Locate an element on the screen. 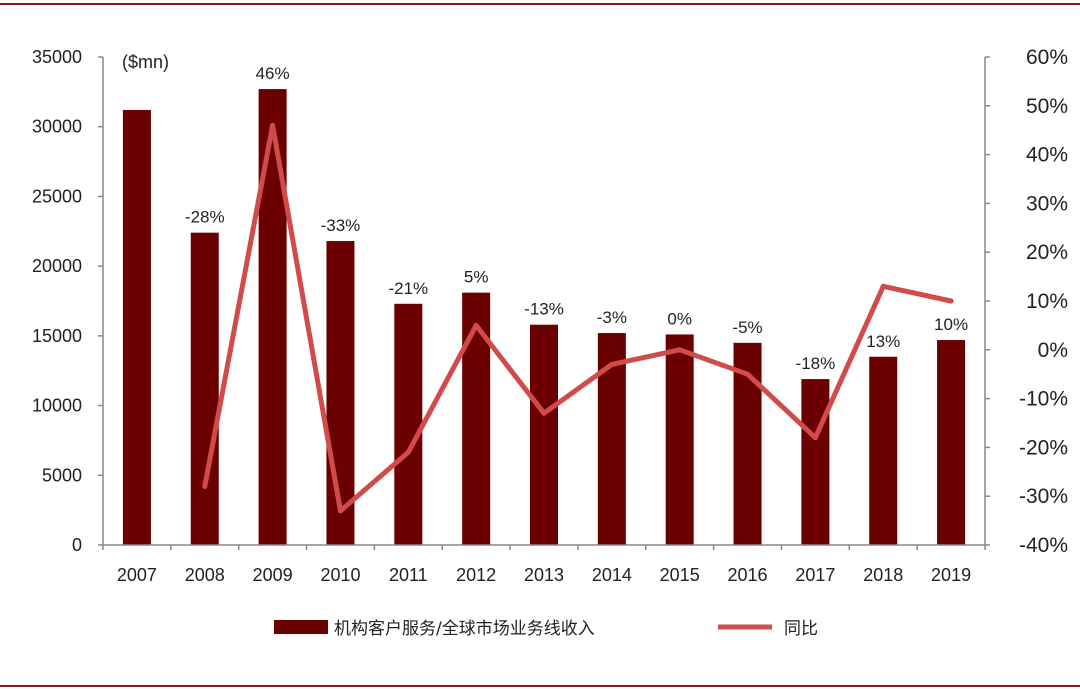 The image size is (1080, 689). bar-2017 is located at coordinates (815, 462).